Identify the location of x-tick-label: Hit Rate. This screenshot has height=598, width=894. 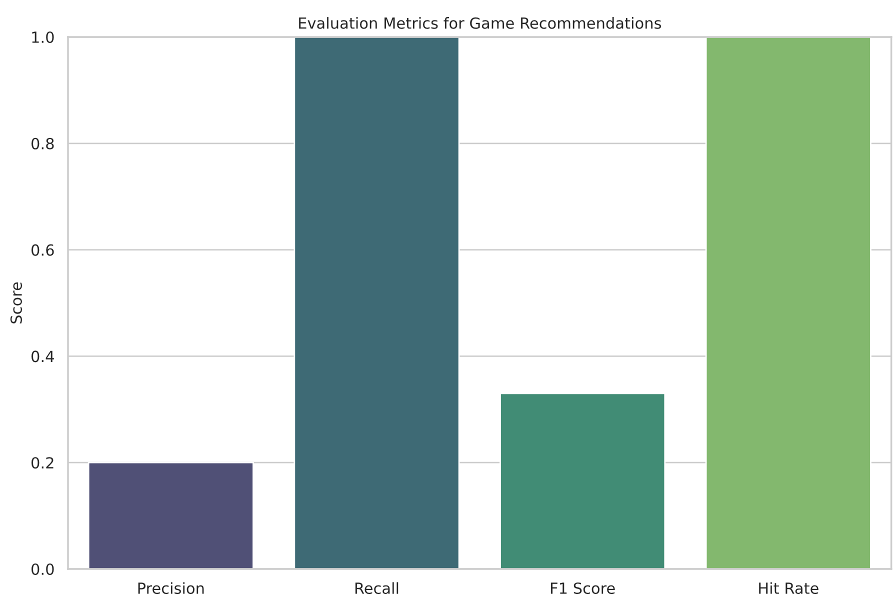
(788, 588).